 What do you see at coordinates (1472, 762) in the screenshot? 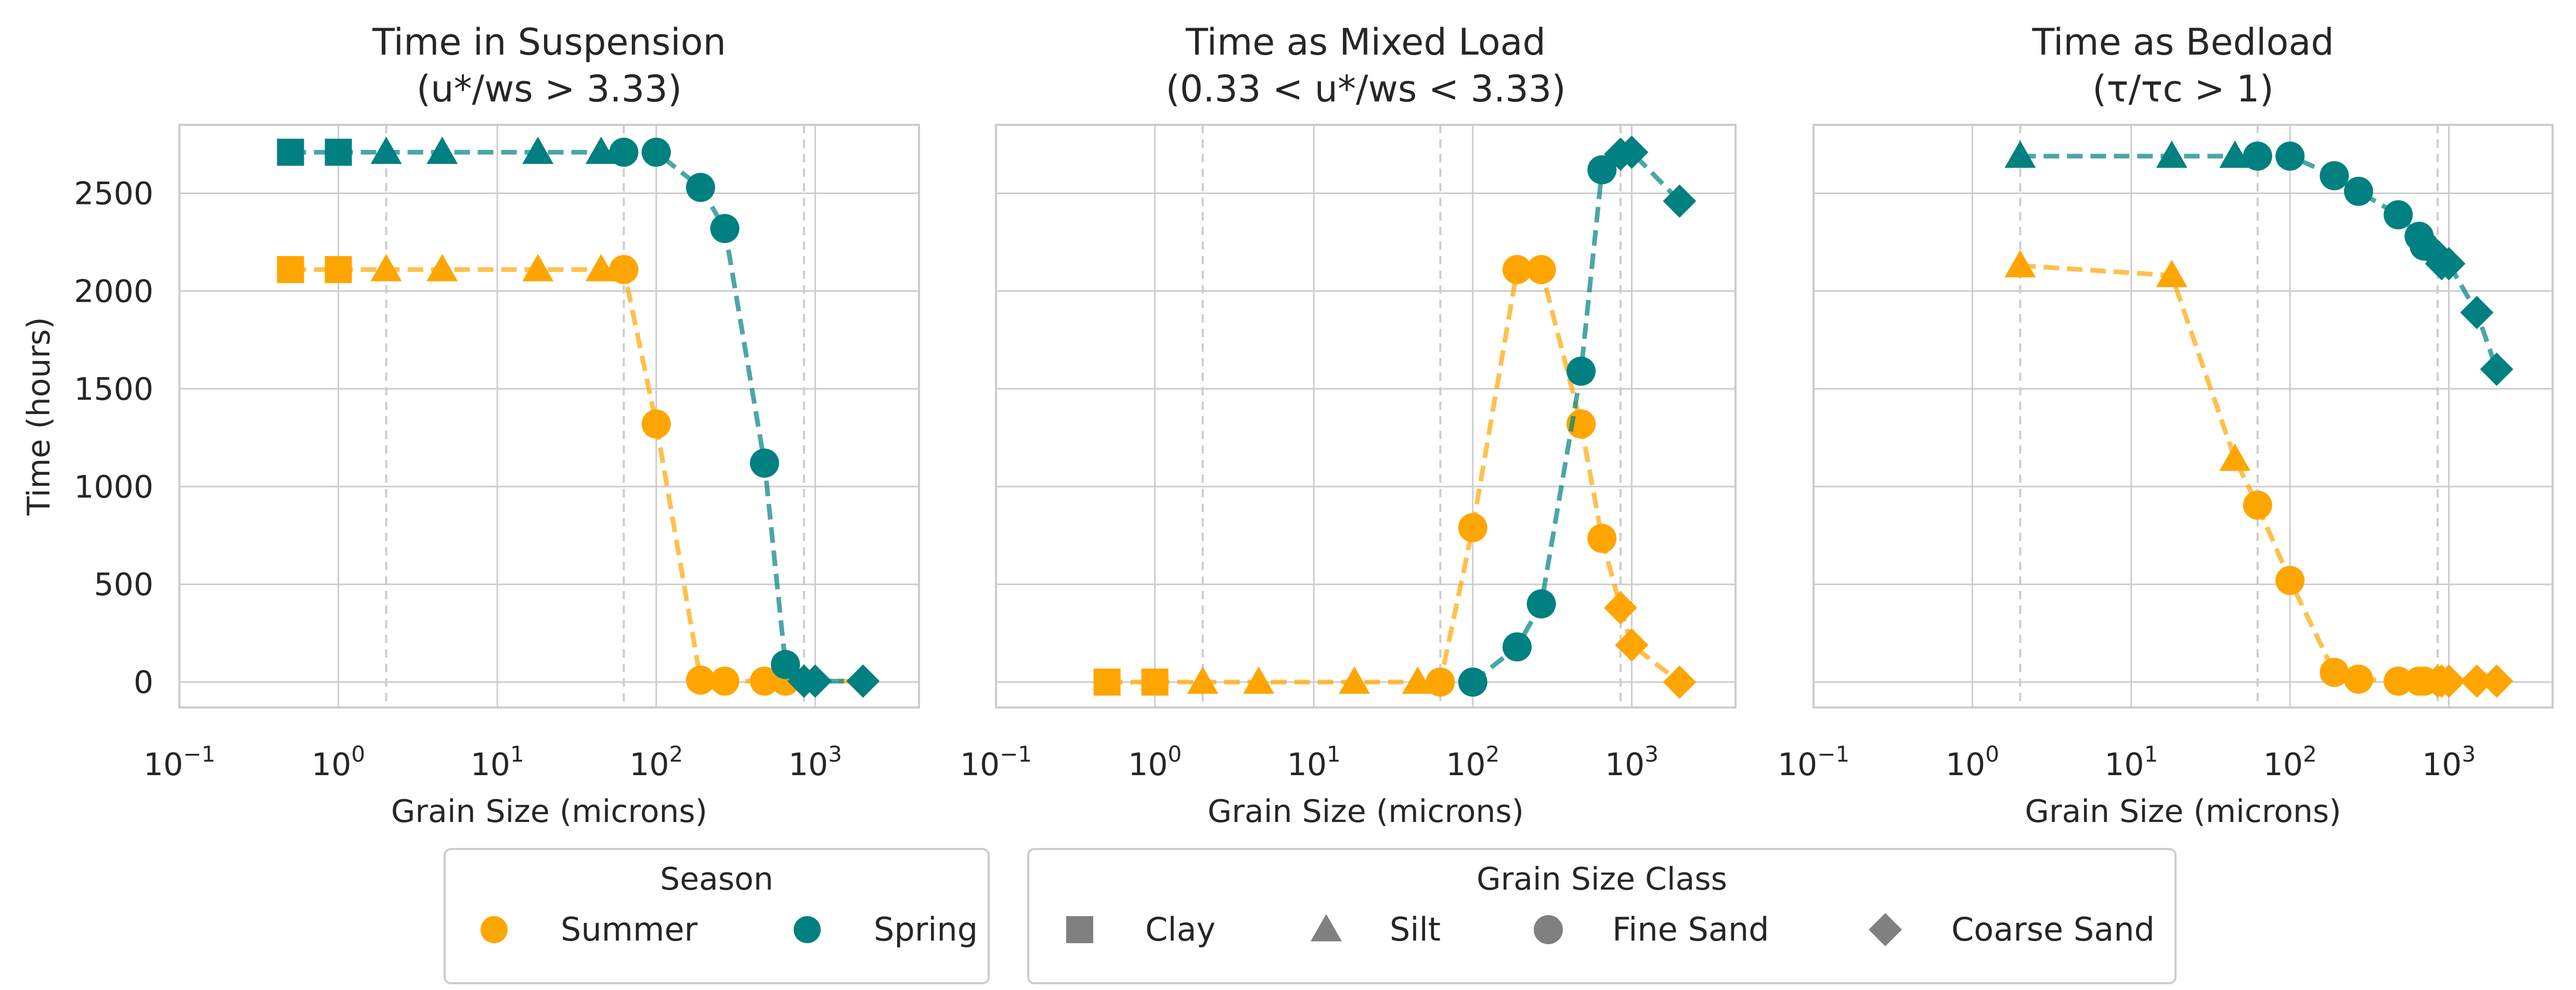
I see `x-tick-label: 10²` at bounding box center [1472, 762].